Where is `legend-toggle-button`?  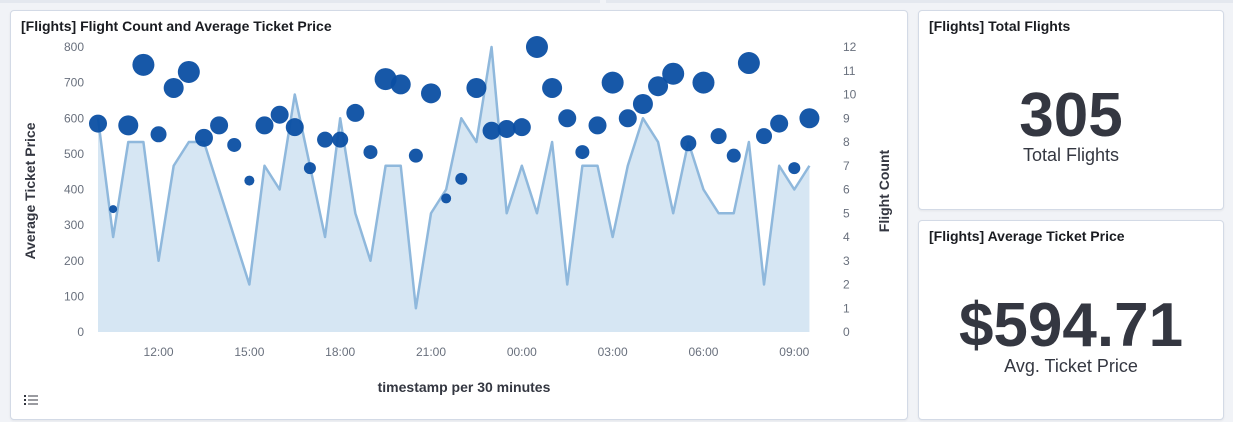
legend-toggle-button is located at coordinates (31, 400).